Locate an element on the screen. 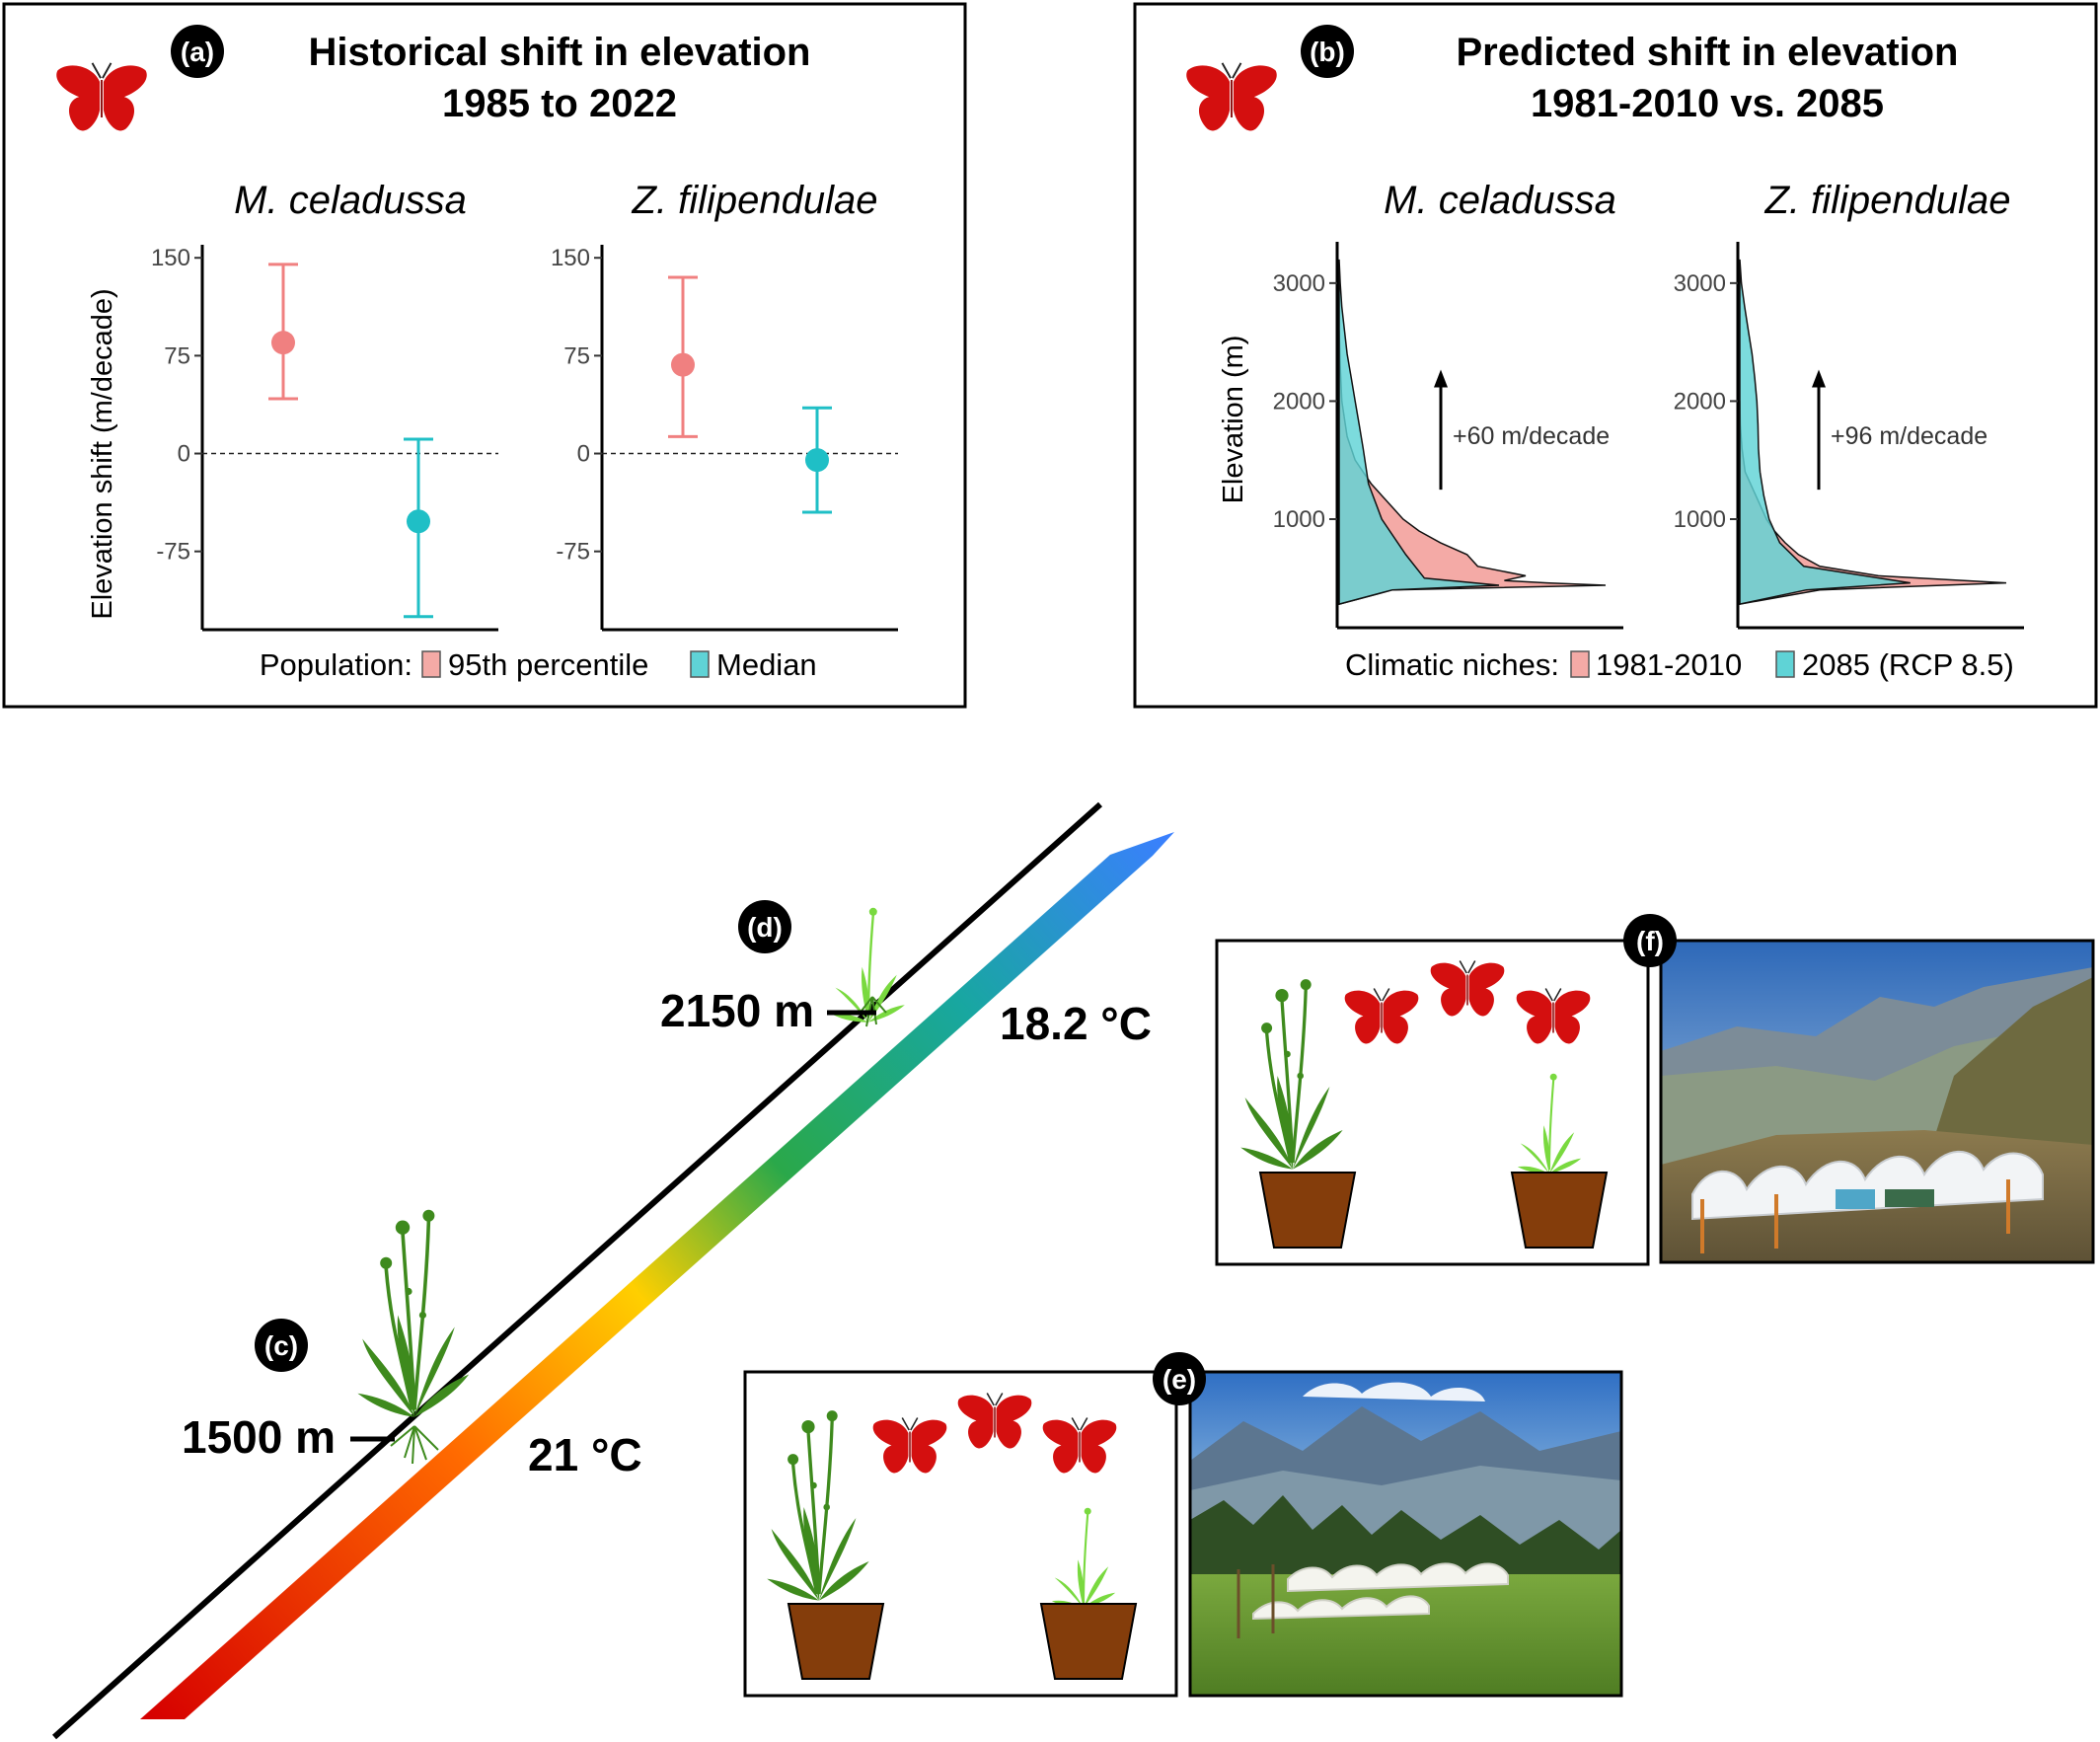 The width and height of the screenshot is (2100, 1742). badge-f is located at coordinates (1650, 940).